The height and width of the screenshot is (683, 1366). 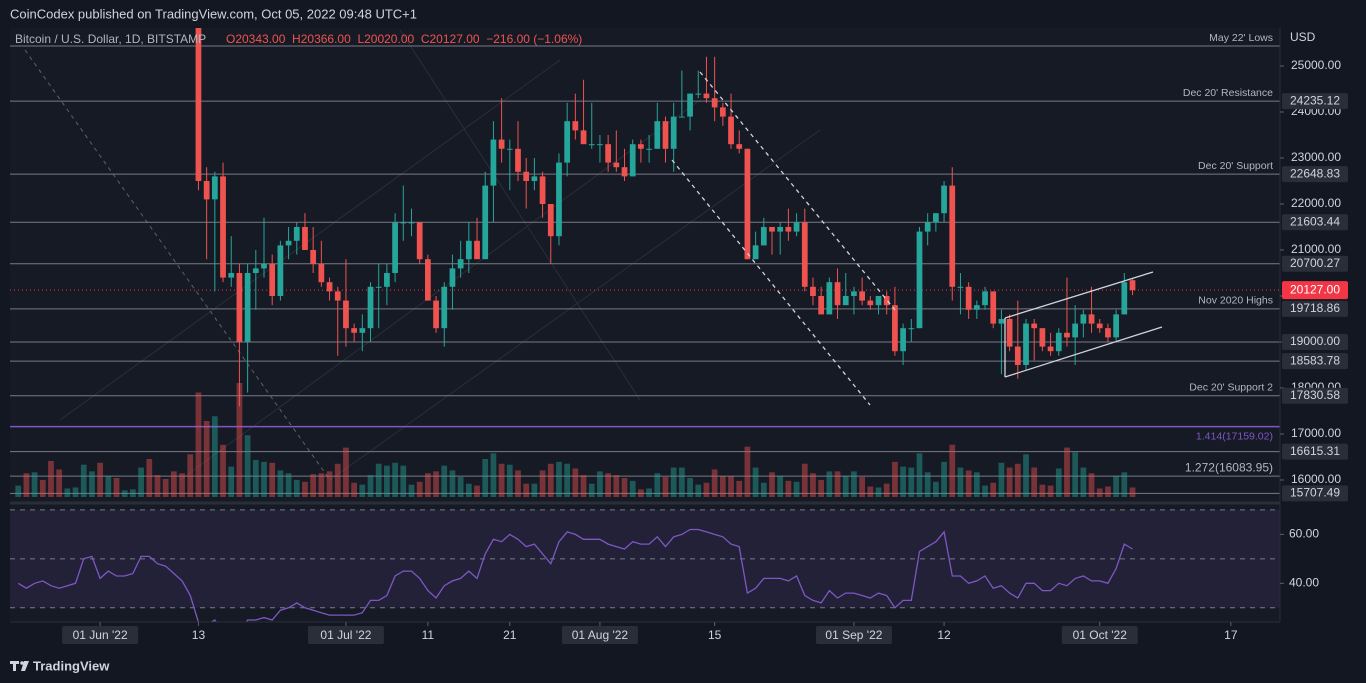 I want to click on level-label: 16615.31, so click(x=1315, y=451).